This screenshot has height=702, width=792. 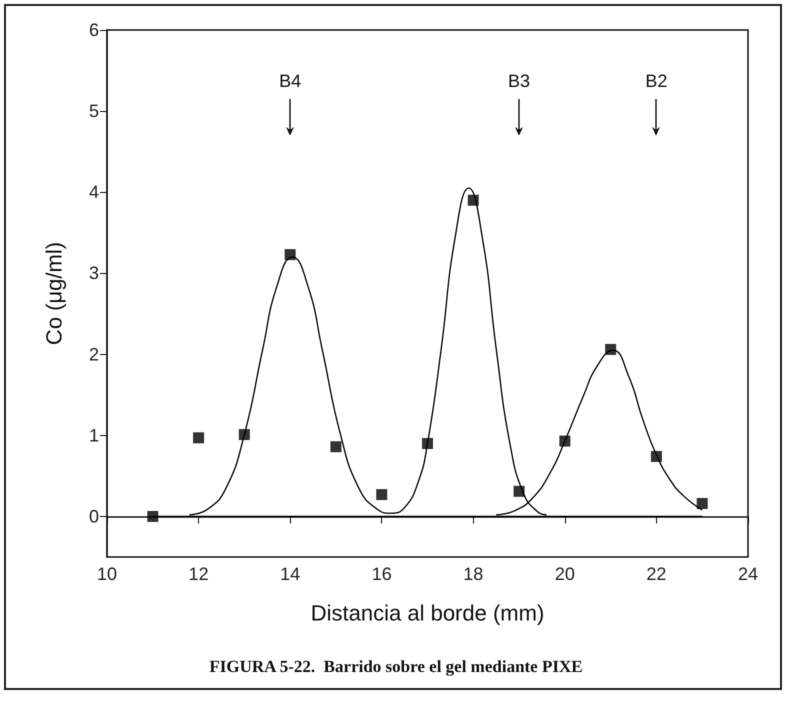 What do you see at coordinates (564, 574) in the screenshot?
I see `x-tick-label: 20` at bounding box center [564, 574].